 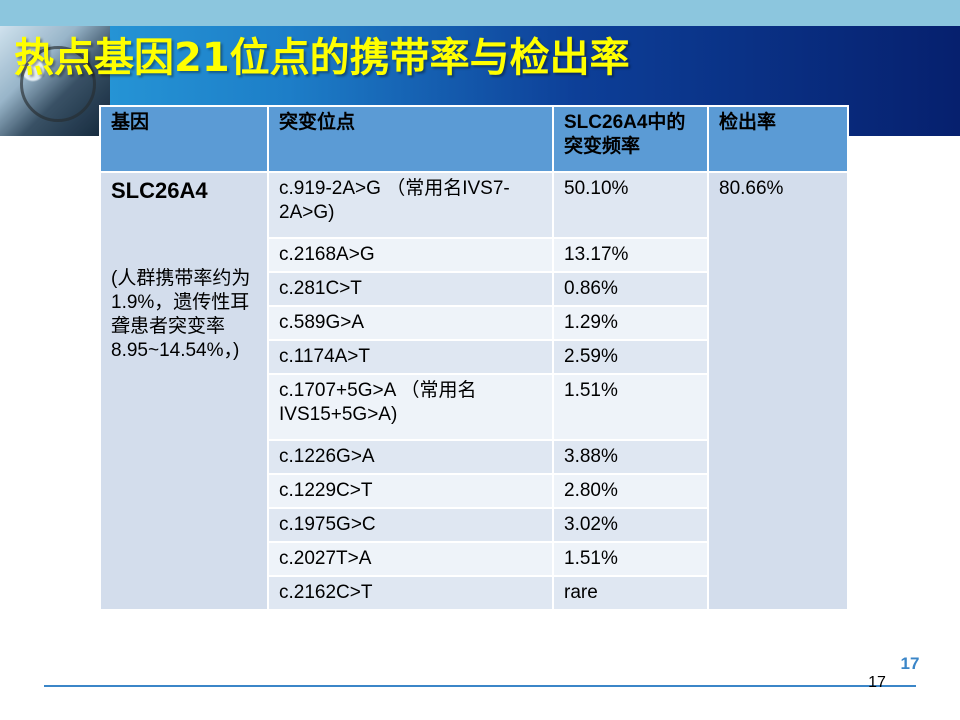 I want to click on frequency-cell: 50.10%, so click(x=630, y=205).